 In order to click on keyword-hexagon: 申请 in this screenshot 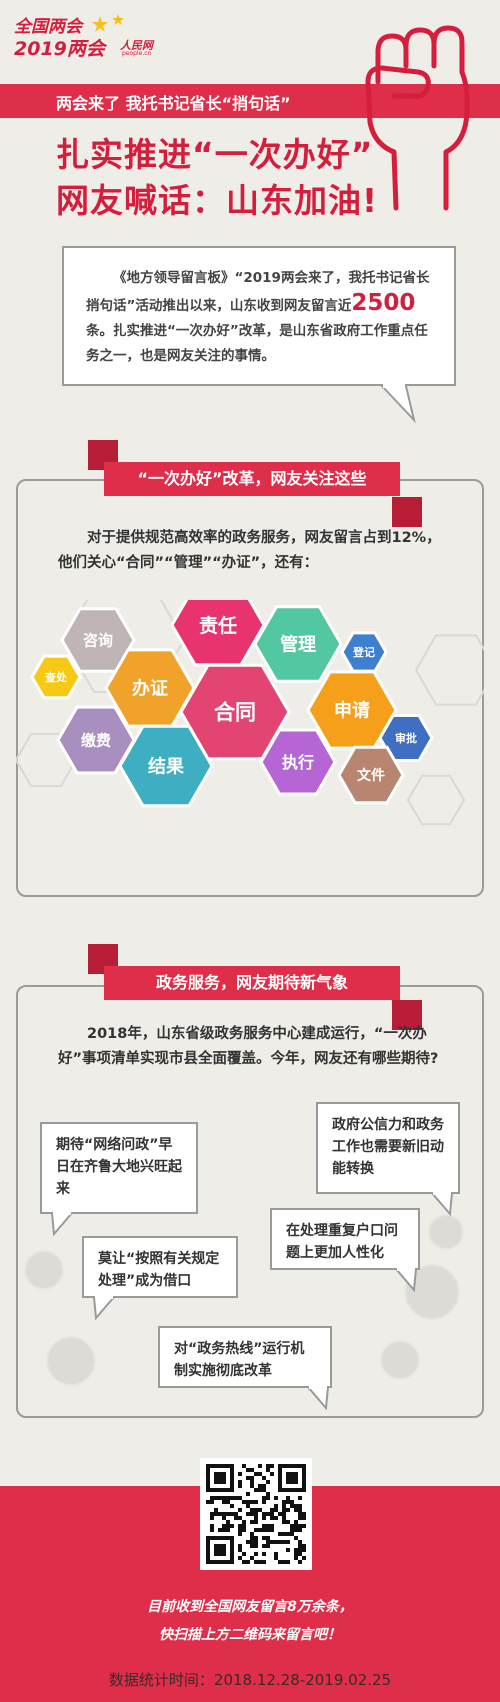, I will do `click(352, 710)`.